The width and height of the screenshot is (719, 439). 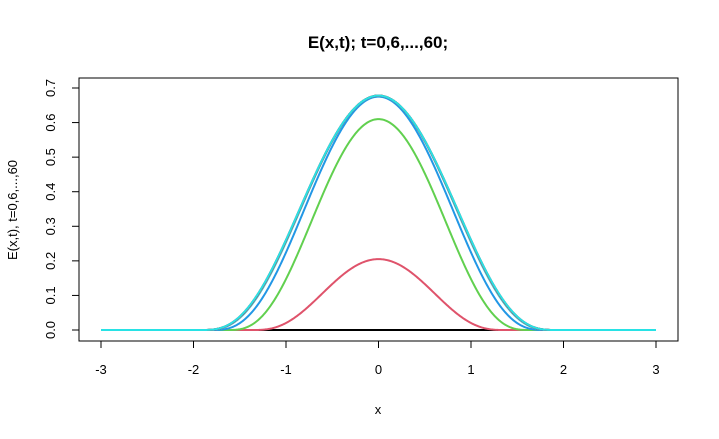 I want to click on y-tick-label: 0.3, so click(x=50, y=226).